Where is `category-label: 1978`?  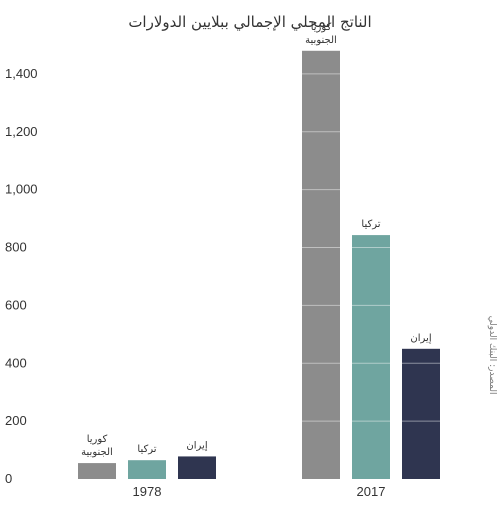 category-label: 1978 is located at coordinates (147, 491).